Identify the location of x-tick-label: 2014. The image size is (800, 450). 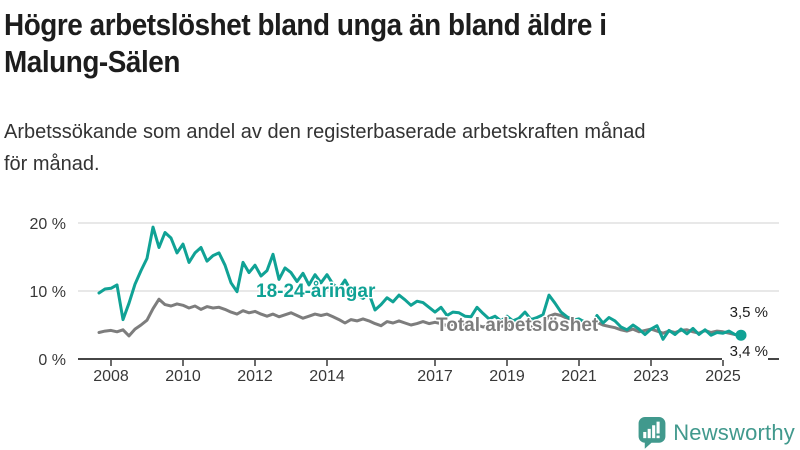
(327, 376).